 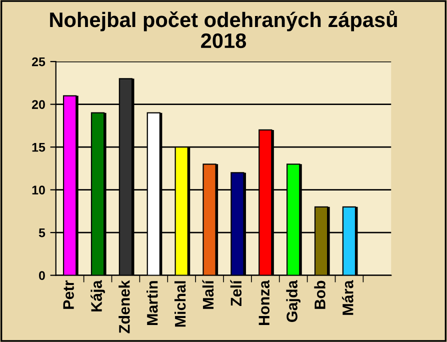 I want to click on y-tick-label: 0, so click(x=42, y=275).